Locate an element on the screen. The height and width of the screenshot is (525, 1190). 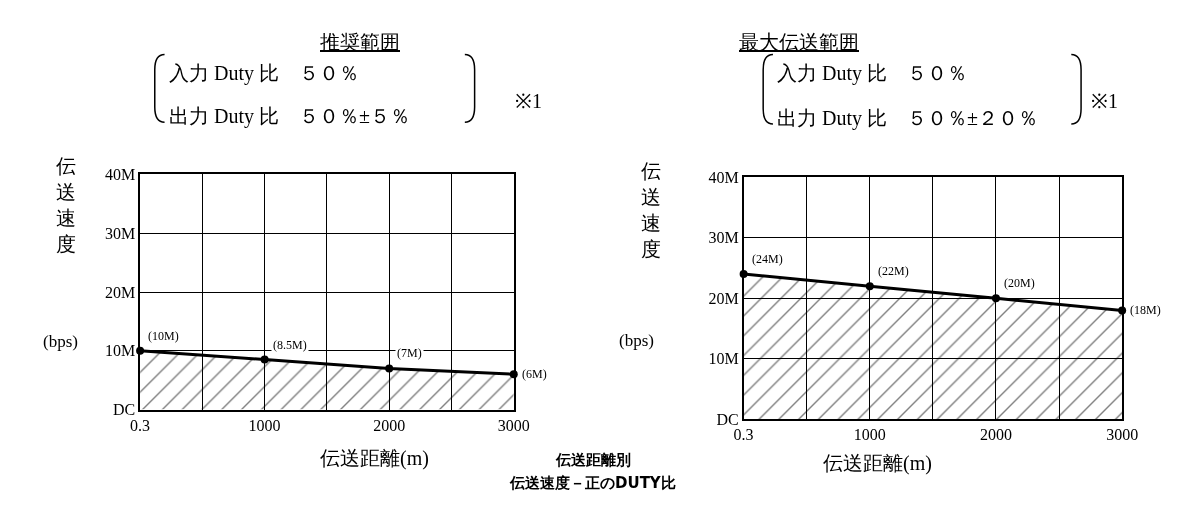
data-label: (10M) is located at coordinates (163, 336).